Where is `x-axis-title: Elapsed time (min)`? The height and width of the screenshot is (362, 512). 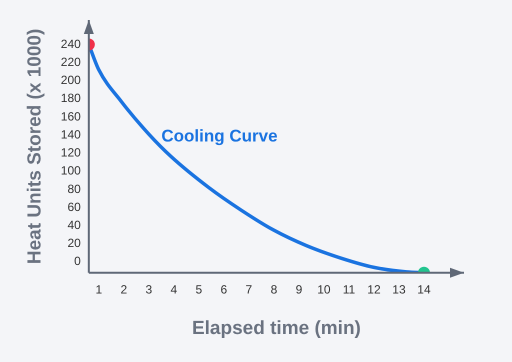
x-axis-title: Elapsed time (min) is located at coordinates (276, 328).